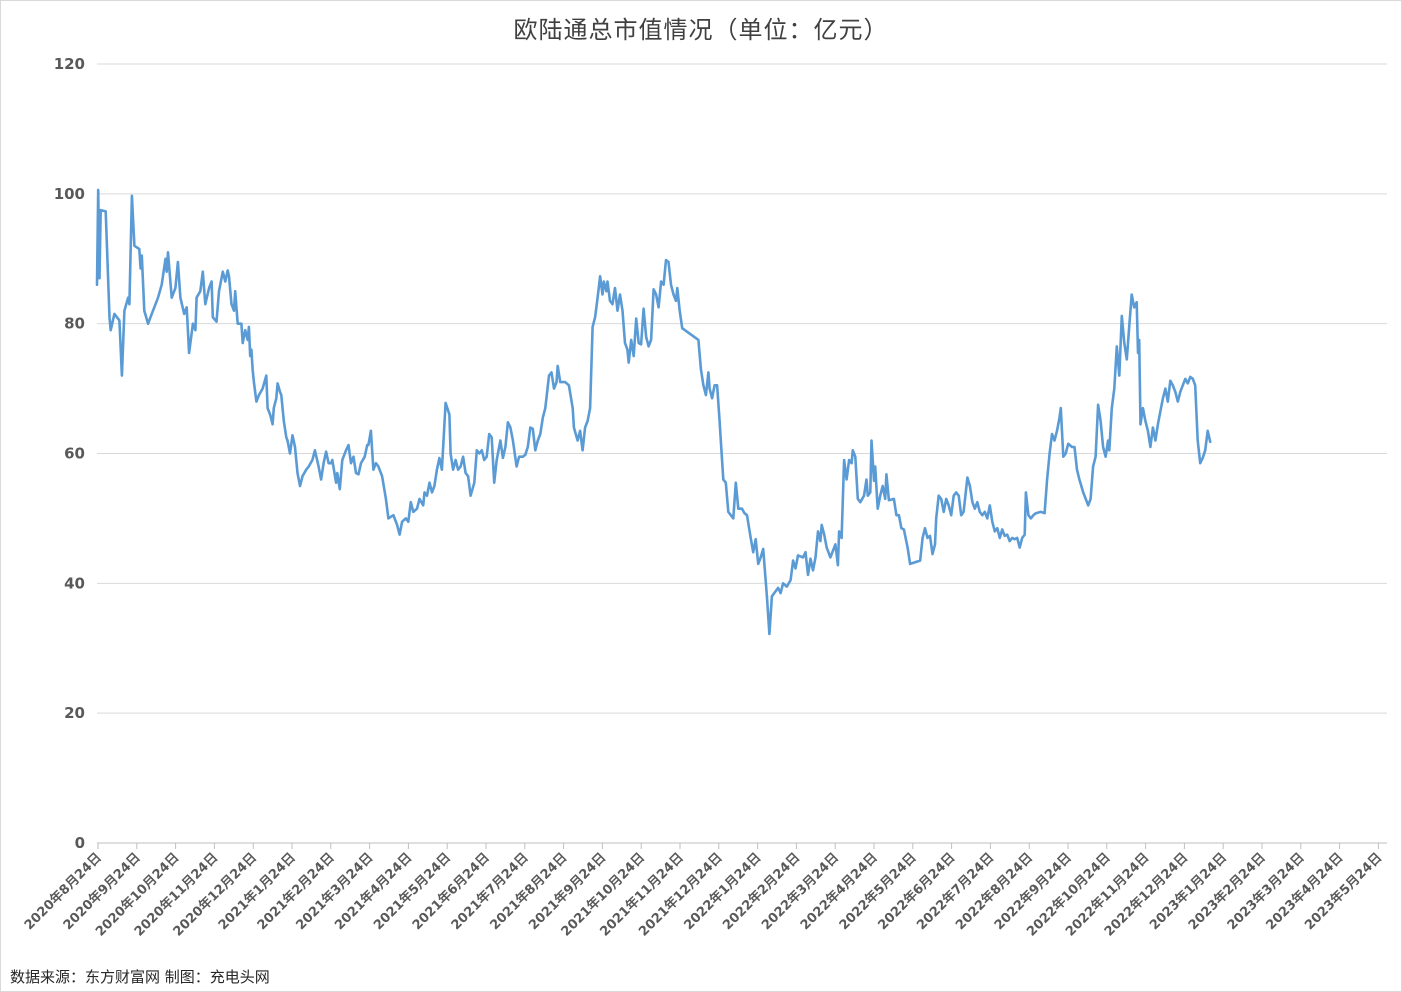  I want to click on source-note: 数据来源：东方财富网 制图：充电头网, so click(140, 977).